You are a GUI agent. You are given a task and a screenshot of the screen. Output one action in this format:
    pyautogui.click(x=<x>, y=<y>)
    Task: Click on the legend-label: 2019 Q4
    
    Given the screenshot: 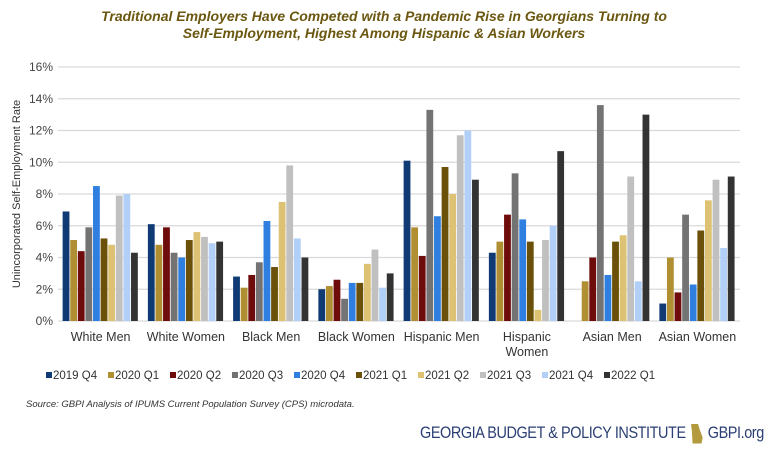 What is the action you would take?
    pyautogui.click(x=75, y=376)
    